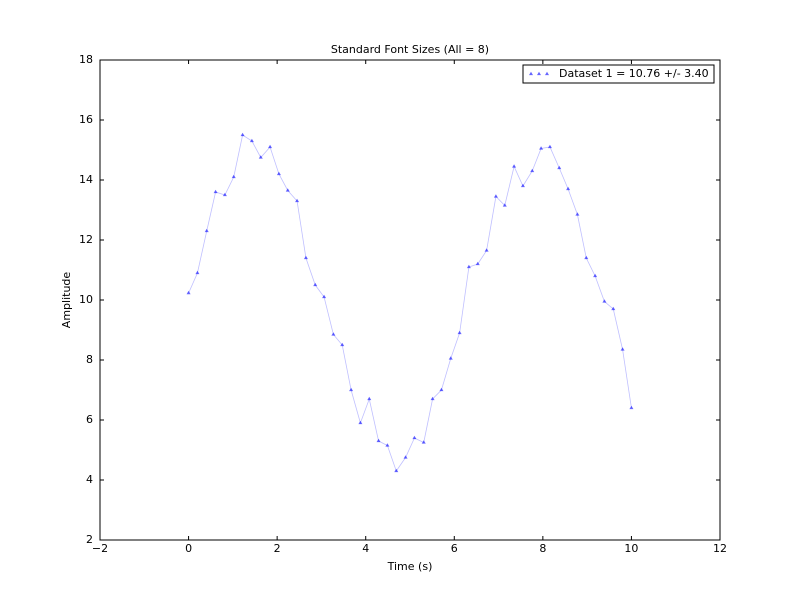 Image resolution: width=800 pixels, height=600 pixels. What do you see at coordinates (631, 548) in the screenshot?
I see `x-tick-label: 10` at bounding box center [631, 548].